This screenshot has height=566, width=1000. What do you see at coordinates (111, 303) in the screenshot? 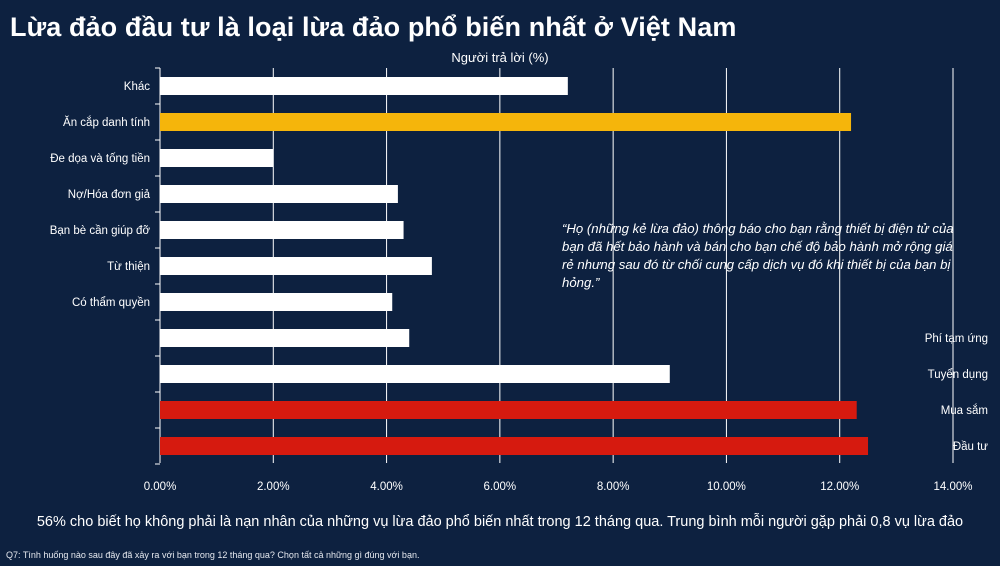
I see `category-label: Có thẩm quyền` at bounding box center [111, 303].